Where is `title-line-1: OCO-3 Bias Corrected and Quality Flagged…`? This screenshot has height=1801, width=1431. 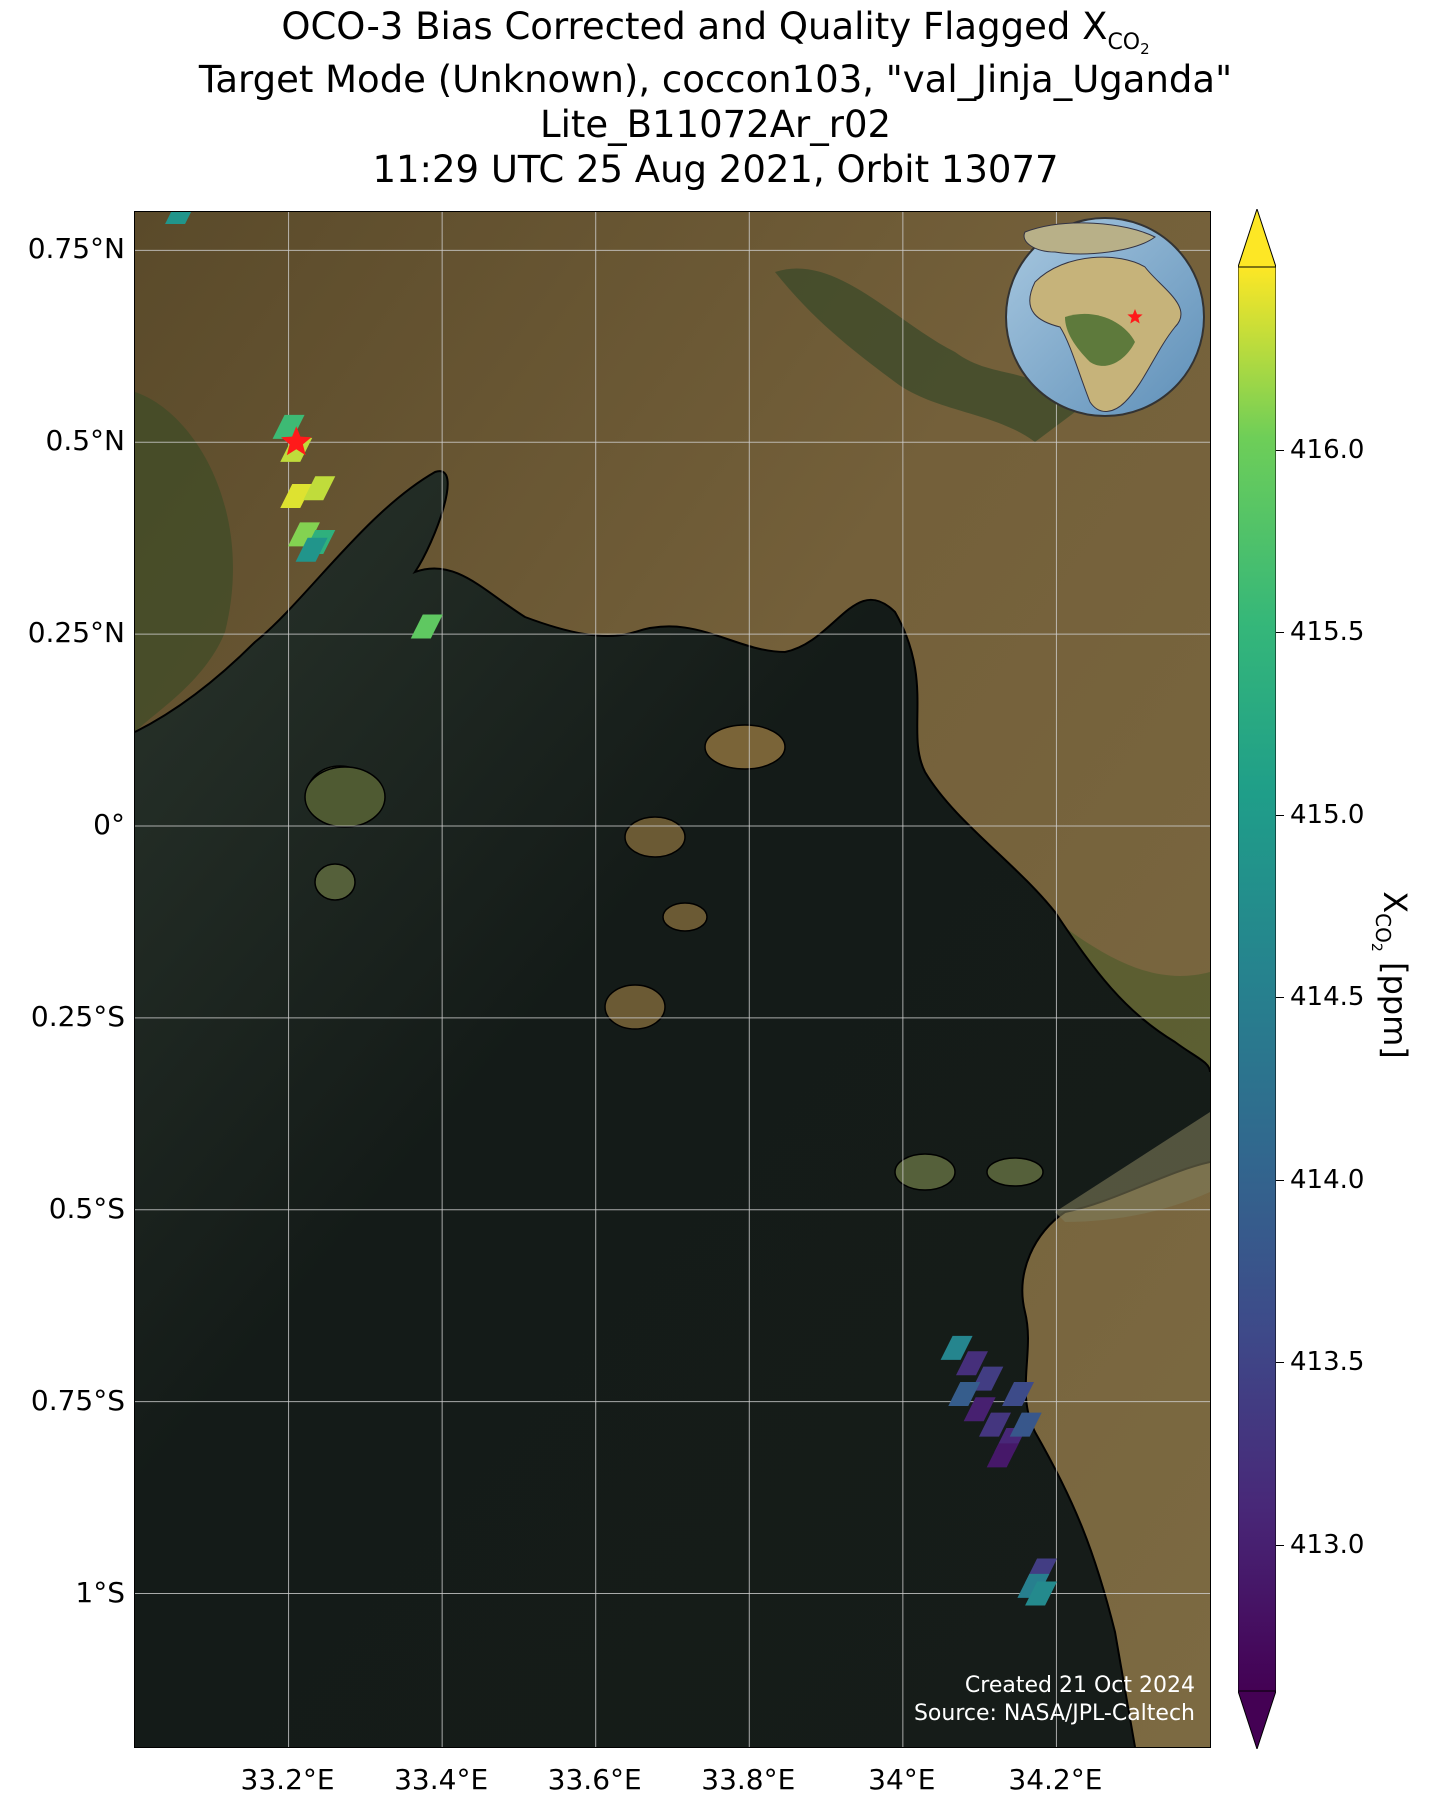 title-line-1: OCO-3 Bias Corrected and Quality Flagged… is located at coordinates (715, 31).